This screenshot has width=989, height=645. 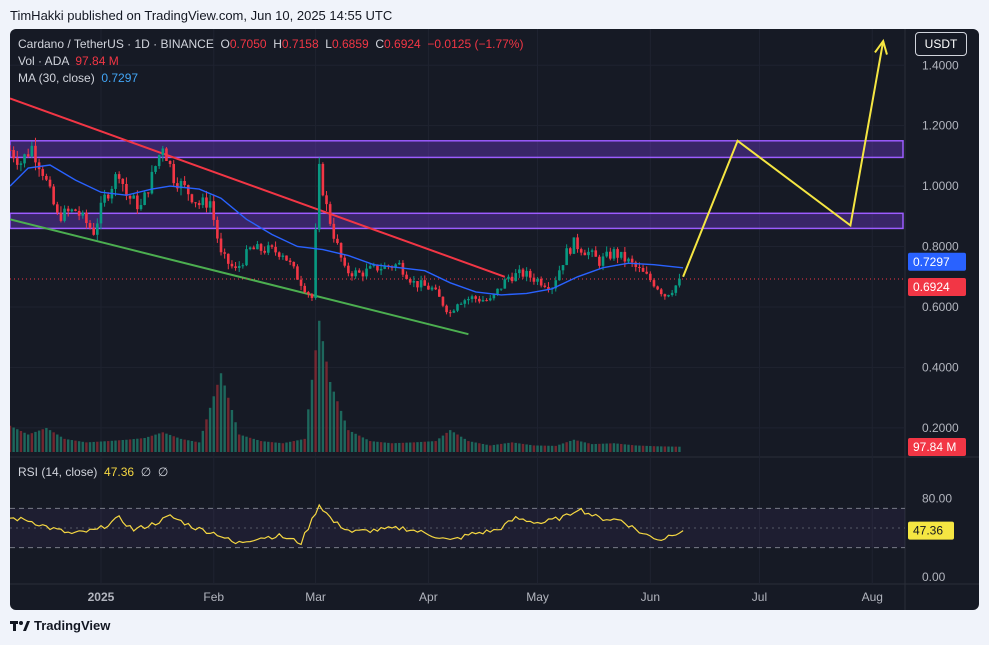 I want to click on time-tick-label: Jul, so click(x=759, y=597).